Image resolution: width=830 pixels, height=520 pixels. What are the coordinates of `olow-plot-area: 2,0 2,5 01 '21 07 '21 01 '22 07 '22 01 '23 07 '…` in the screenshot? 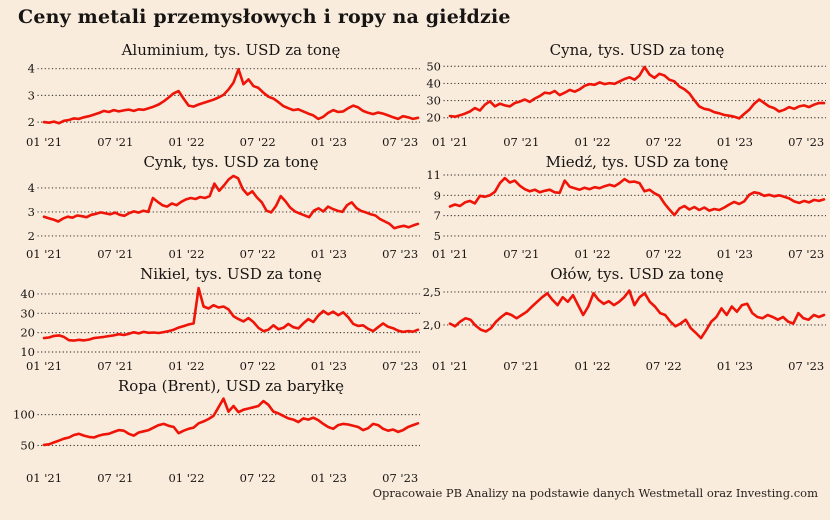 It's located at (624, 329).